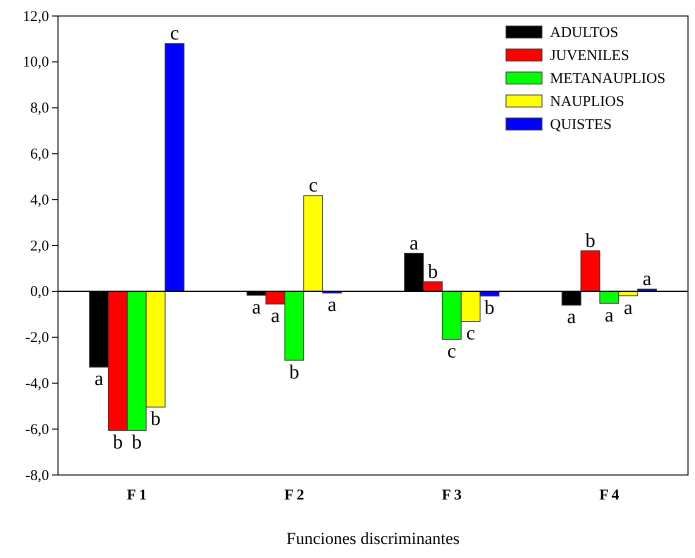 This screenshot has width=695, height=558. What do you see at coordinates (609, 496) in the screenshot?
I see `x-tick-label: F 4` at bounding box center [609, 496].